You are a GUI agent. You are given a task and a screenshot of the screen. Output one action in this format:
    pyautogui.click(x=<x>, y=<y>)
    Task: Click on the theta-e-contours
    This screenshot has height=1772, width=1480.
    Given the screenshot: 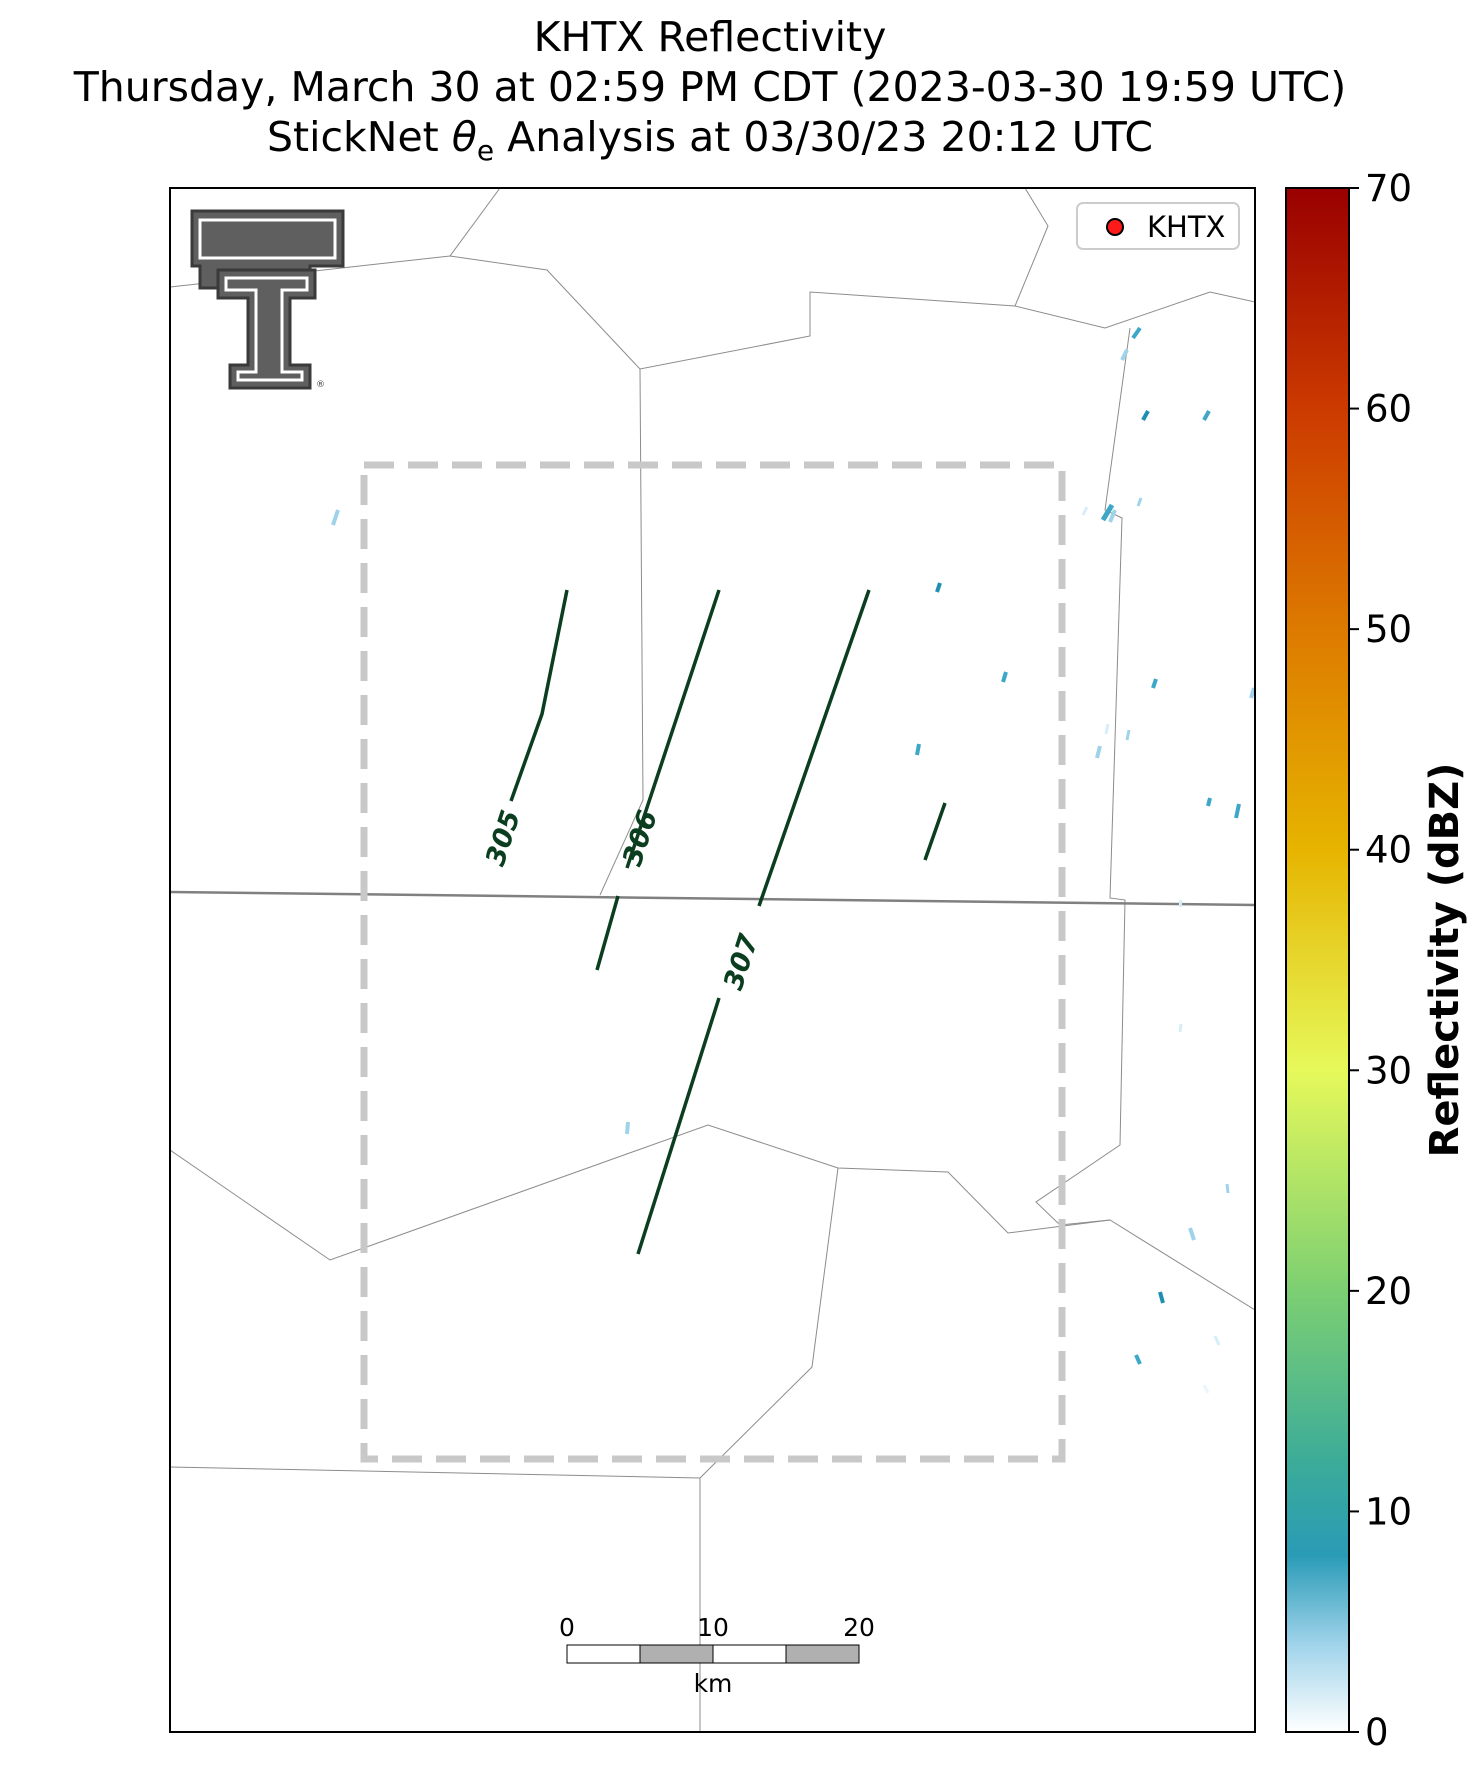 What is the action you would take?
    pyautogui.click(x=728, y=922)
    